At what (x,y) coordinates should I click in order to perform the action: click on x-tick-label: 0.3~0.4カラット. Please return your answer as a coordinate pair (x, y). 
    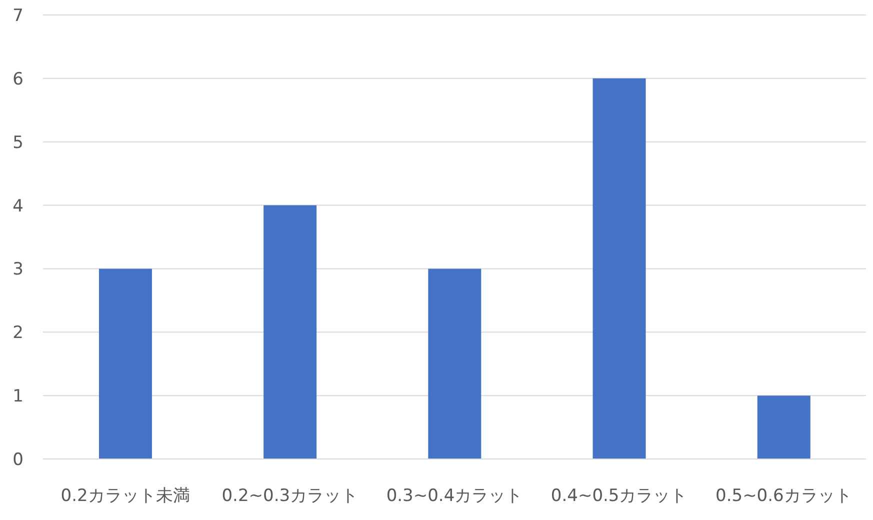
    Looking at the image, I should click on (454, 496).